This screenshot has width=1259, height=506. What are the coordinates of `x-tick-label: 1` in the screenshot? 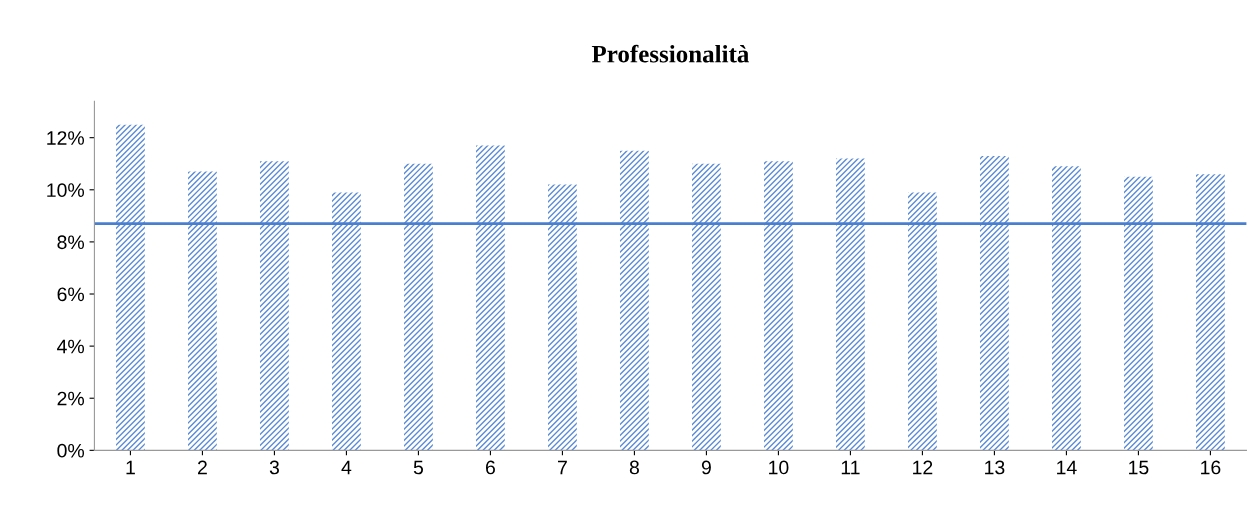 It's located at (130, 467).